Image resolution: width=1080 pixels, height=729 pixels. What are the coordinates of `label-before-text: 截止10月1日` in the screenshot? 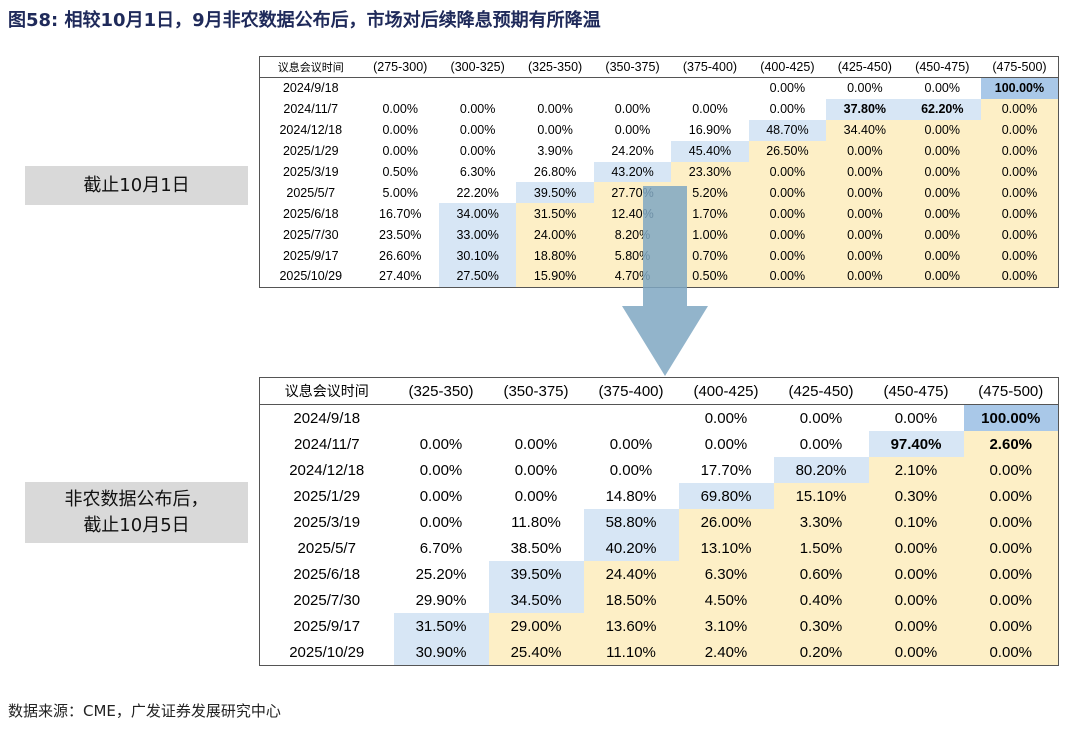 It's located at (136, 185).